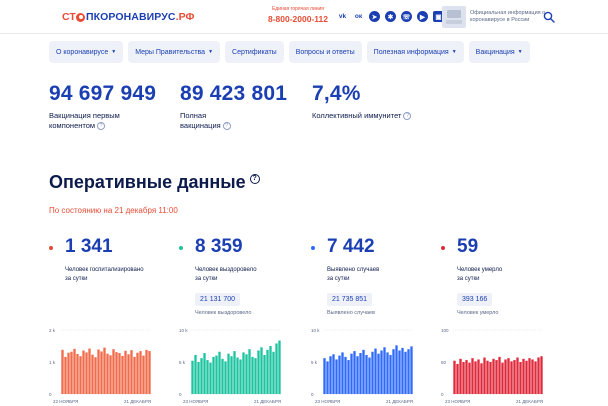 The width and height of the screenshot is (608, 406). Describe the element at coordinates (499, 52) in the screenshot. I see `nav-item-vaccination: Вакцинация ▼` at that location.